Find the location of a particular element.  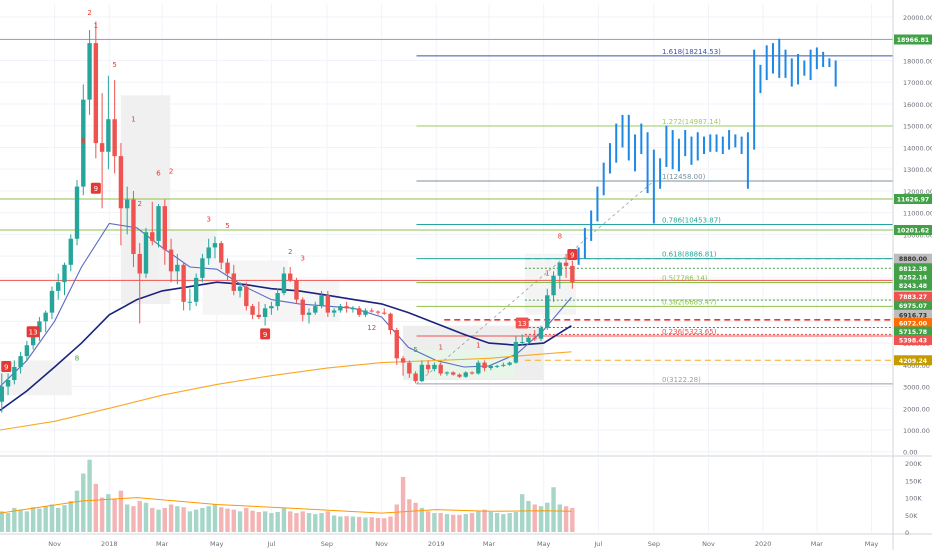

price-label-text: 10201.62 is located at coordinates (913, 231).